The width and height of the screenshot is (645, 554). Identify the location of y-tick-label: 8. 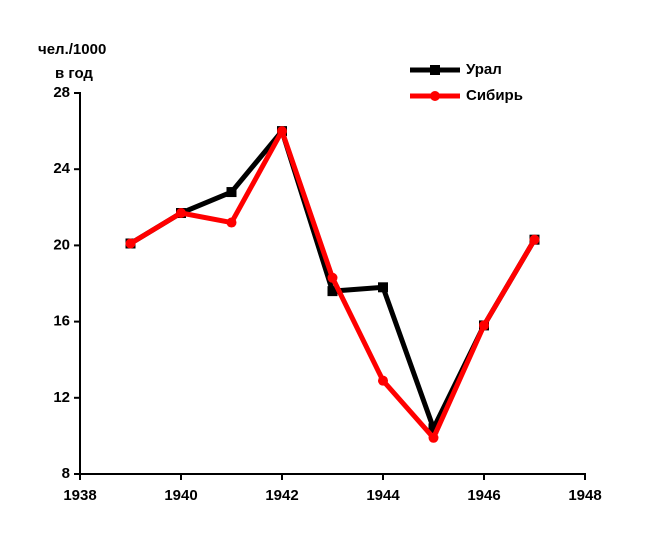
(66, 473).